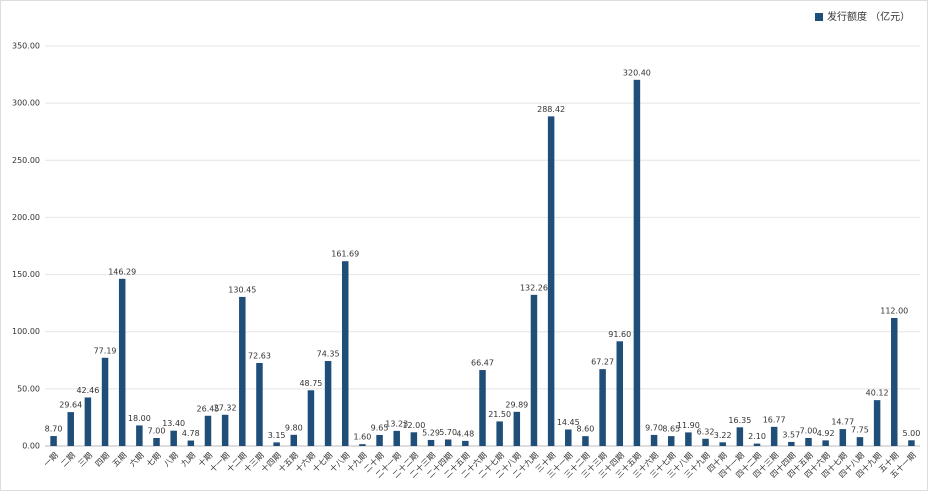  I want to click on value-label: 14.45, so click(568, 422).